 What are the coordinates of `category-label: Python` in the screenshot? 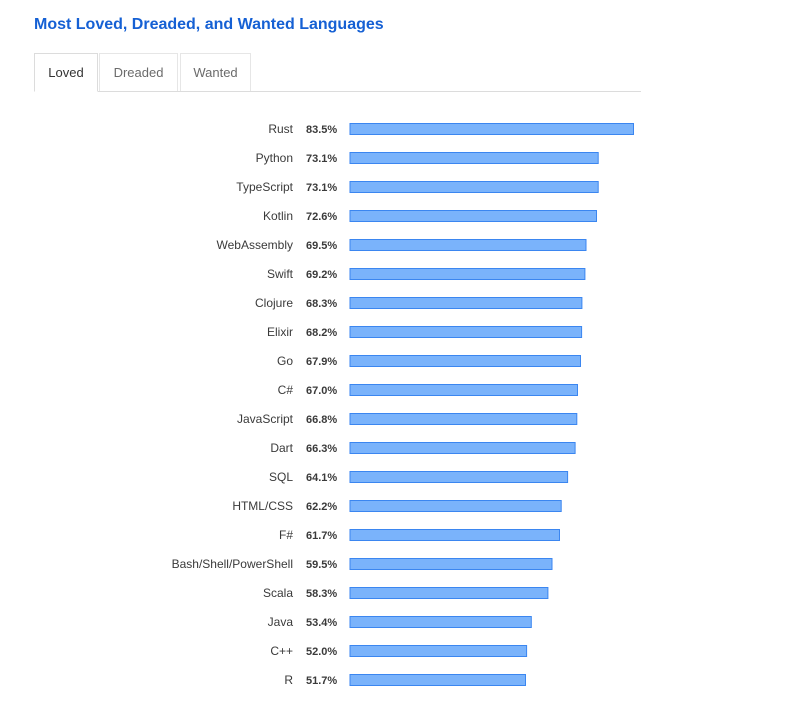 It's located at (274, 158).